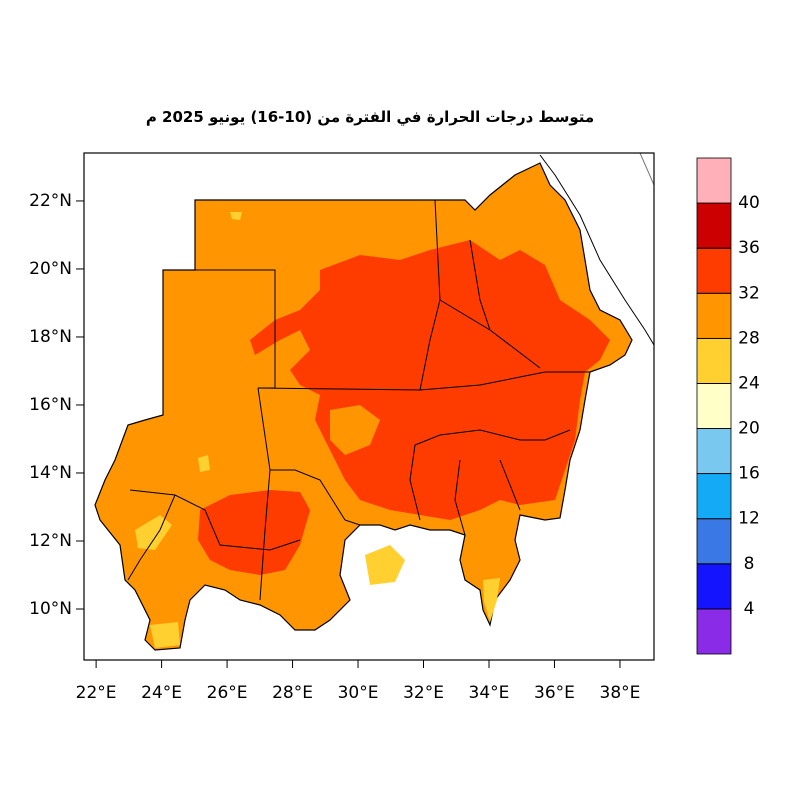  Describe the element at coordinates (620, 693) in the screenshot. I see `x-tick-label: 38°E` at that location.